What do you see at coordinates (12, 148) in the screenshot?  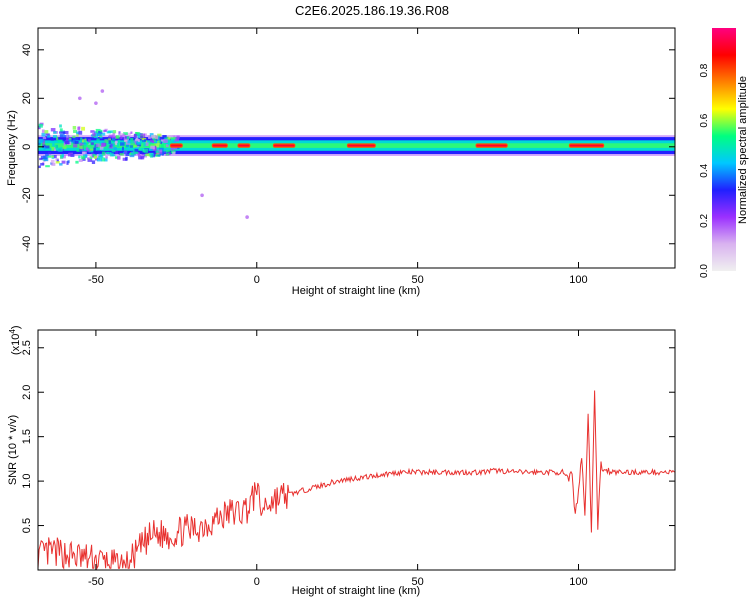 I see `spectrogram-y-axis-label: Frequency (Hz)` at bounding box center [12, 148].